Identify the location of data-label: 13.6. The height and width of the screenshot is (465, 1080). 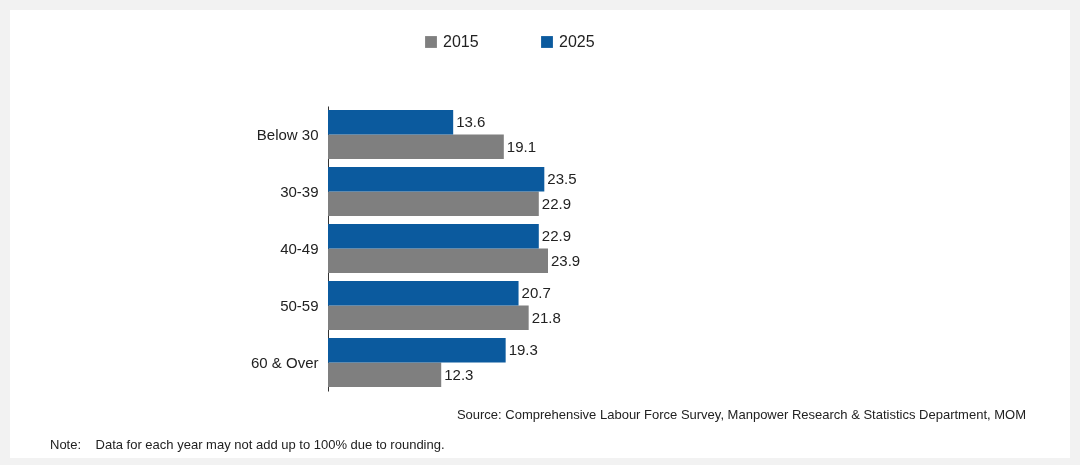
(471, 122).